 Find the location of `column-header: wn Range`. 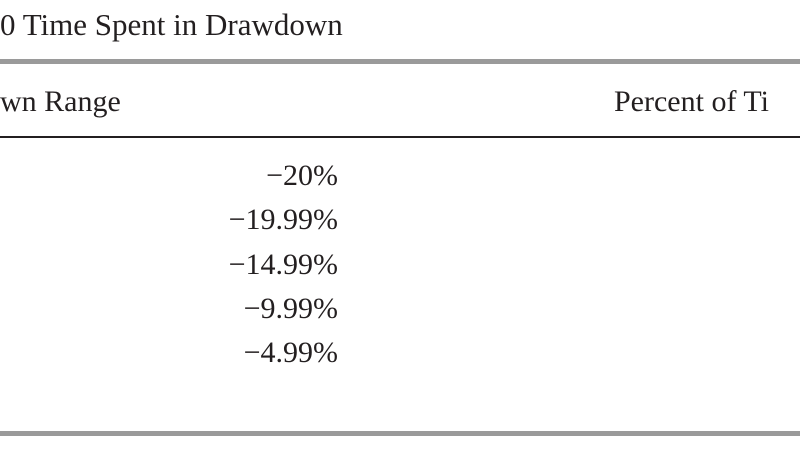

column-header: wn Range is located at coordinates (60, 101).